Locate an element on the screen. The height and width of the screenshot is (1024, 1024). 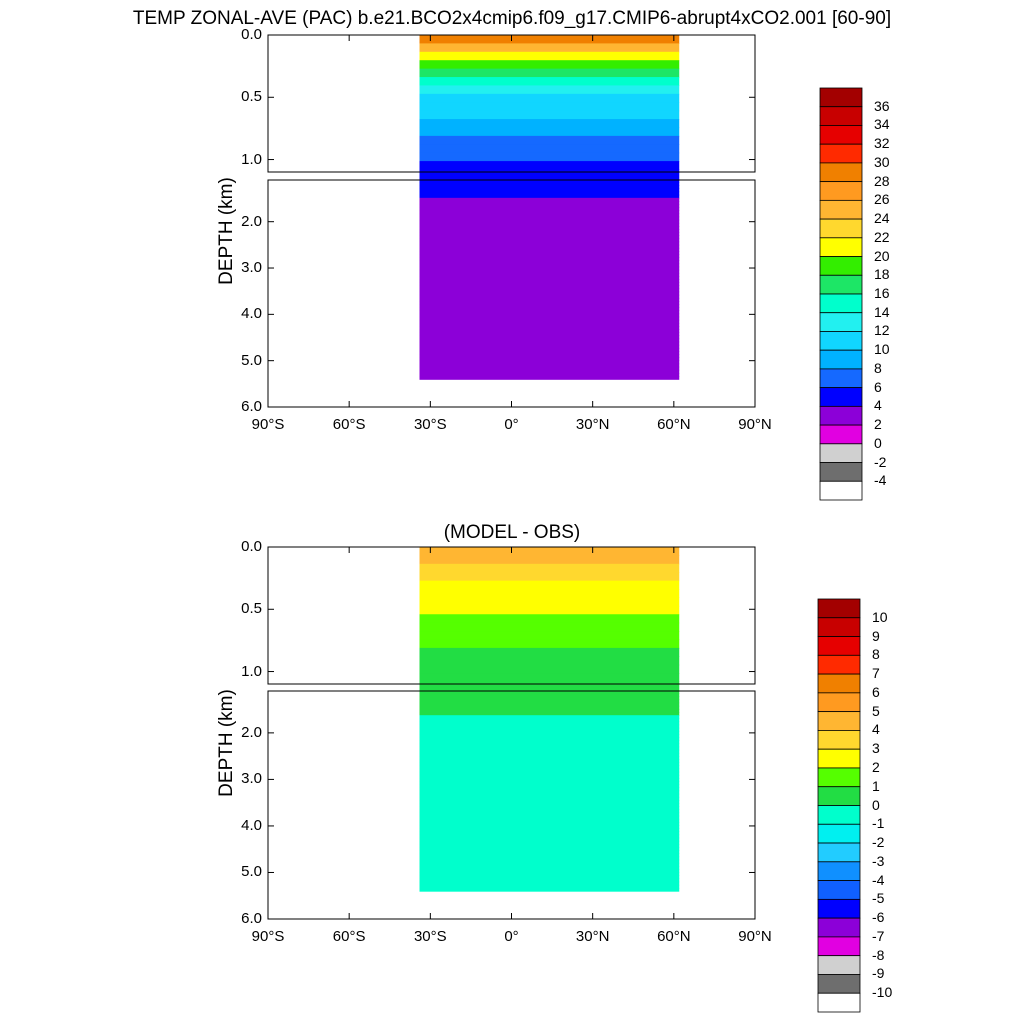
x-tick-label: 30°S is located at coordinates (430, 936).